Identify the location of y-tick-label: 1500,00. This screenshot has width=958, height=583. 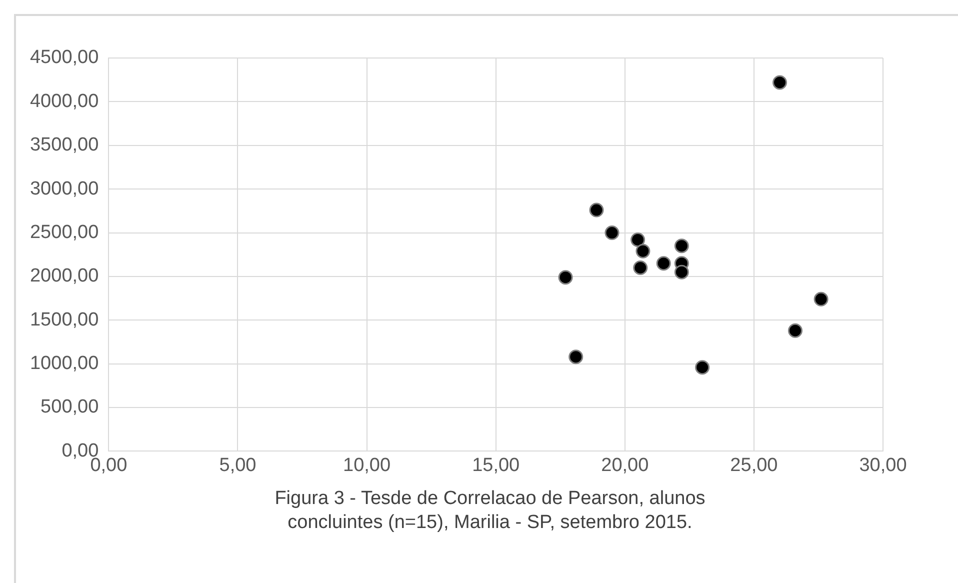
(64, 319).